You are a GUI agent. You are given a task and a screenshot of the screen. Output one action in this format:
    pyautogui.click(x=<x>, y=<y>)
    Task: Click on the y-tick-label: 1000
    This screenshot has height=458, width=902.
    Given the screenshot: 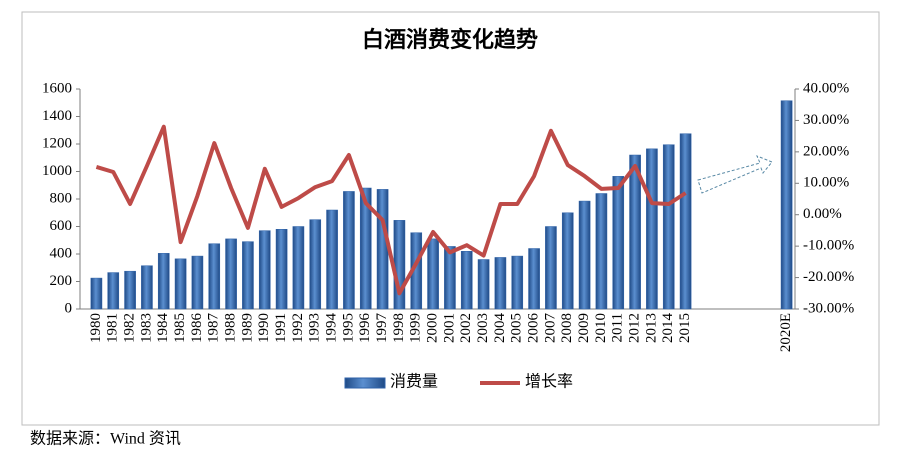 What is the action you would take?
    pyautogui.click(x=57, y=171)
    